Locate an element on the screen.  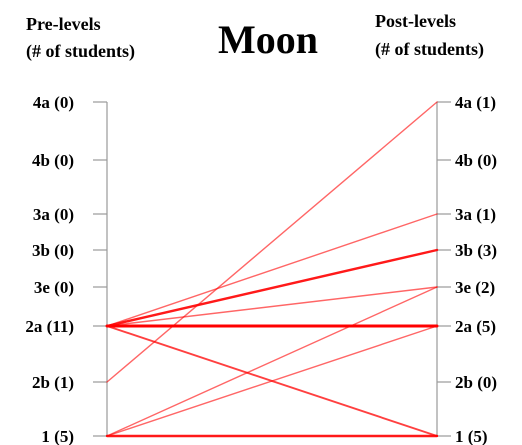
right-tick-label-2a: 2a (5) is located at coordinates (475, 326).